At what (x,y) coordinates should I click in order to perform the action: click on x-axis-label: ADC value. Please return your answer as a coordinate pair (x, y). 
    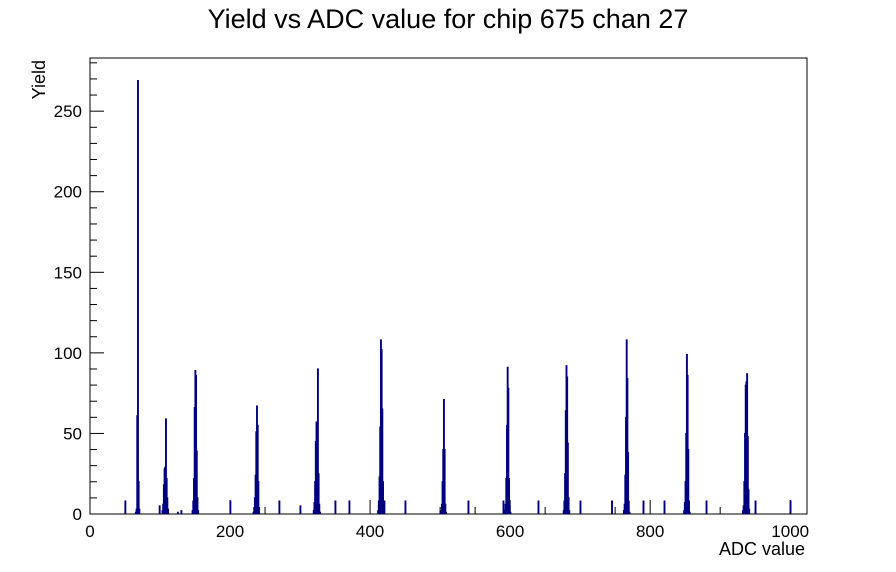
    Looking at the image, I should click on (762, 549).